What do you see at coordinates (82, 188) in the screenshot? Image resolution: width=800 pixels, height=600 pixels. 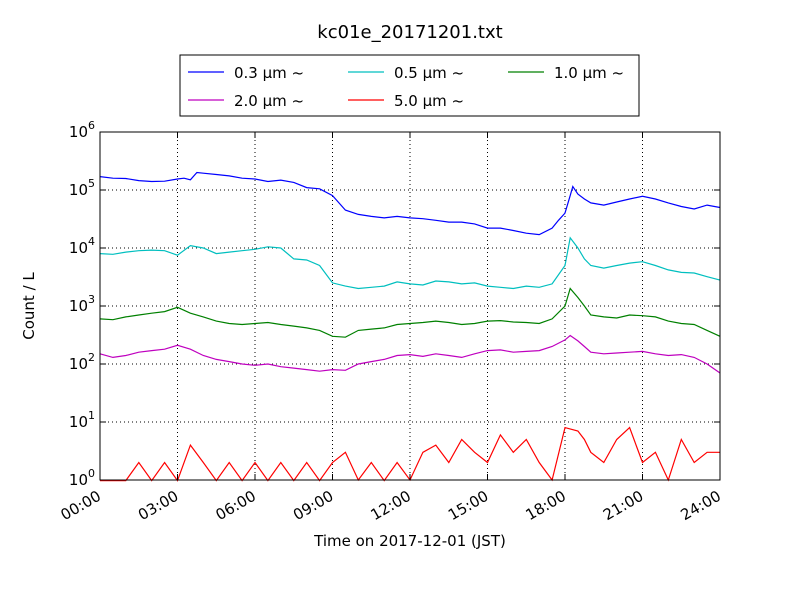 I see `y-tick-label: 10⁵` at bounding box center [82, 188].